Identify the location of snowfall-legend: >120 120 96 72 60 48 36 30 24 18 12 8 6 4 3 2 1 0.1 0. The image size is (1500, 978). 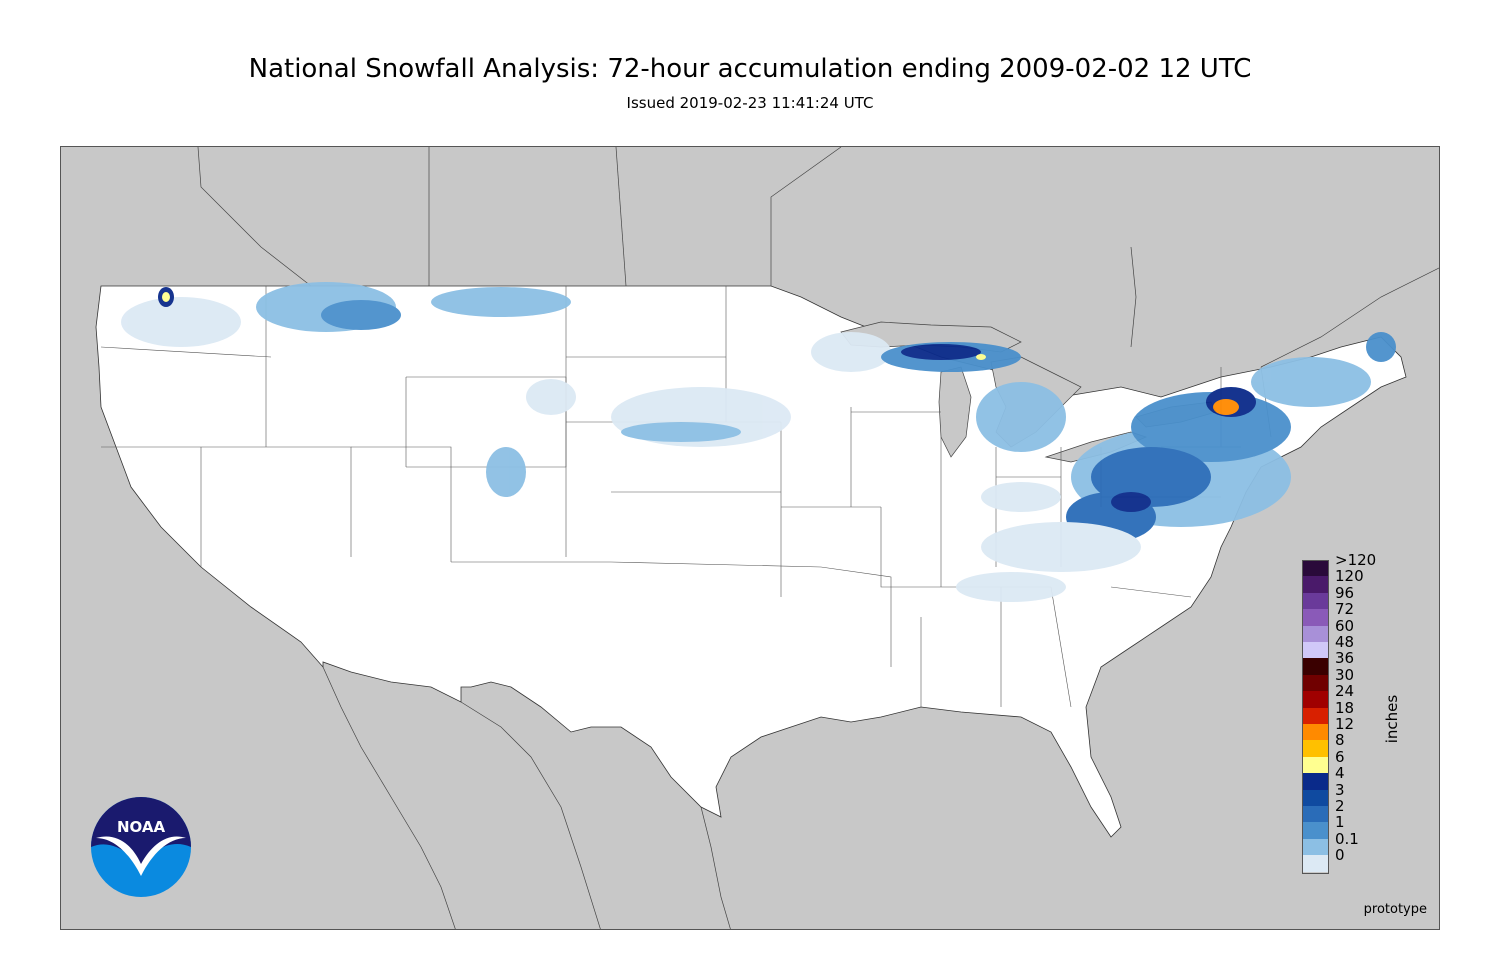
(1362, 715).